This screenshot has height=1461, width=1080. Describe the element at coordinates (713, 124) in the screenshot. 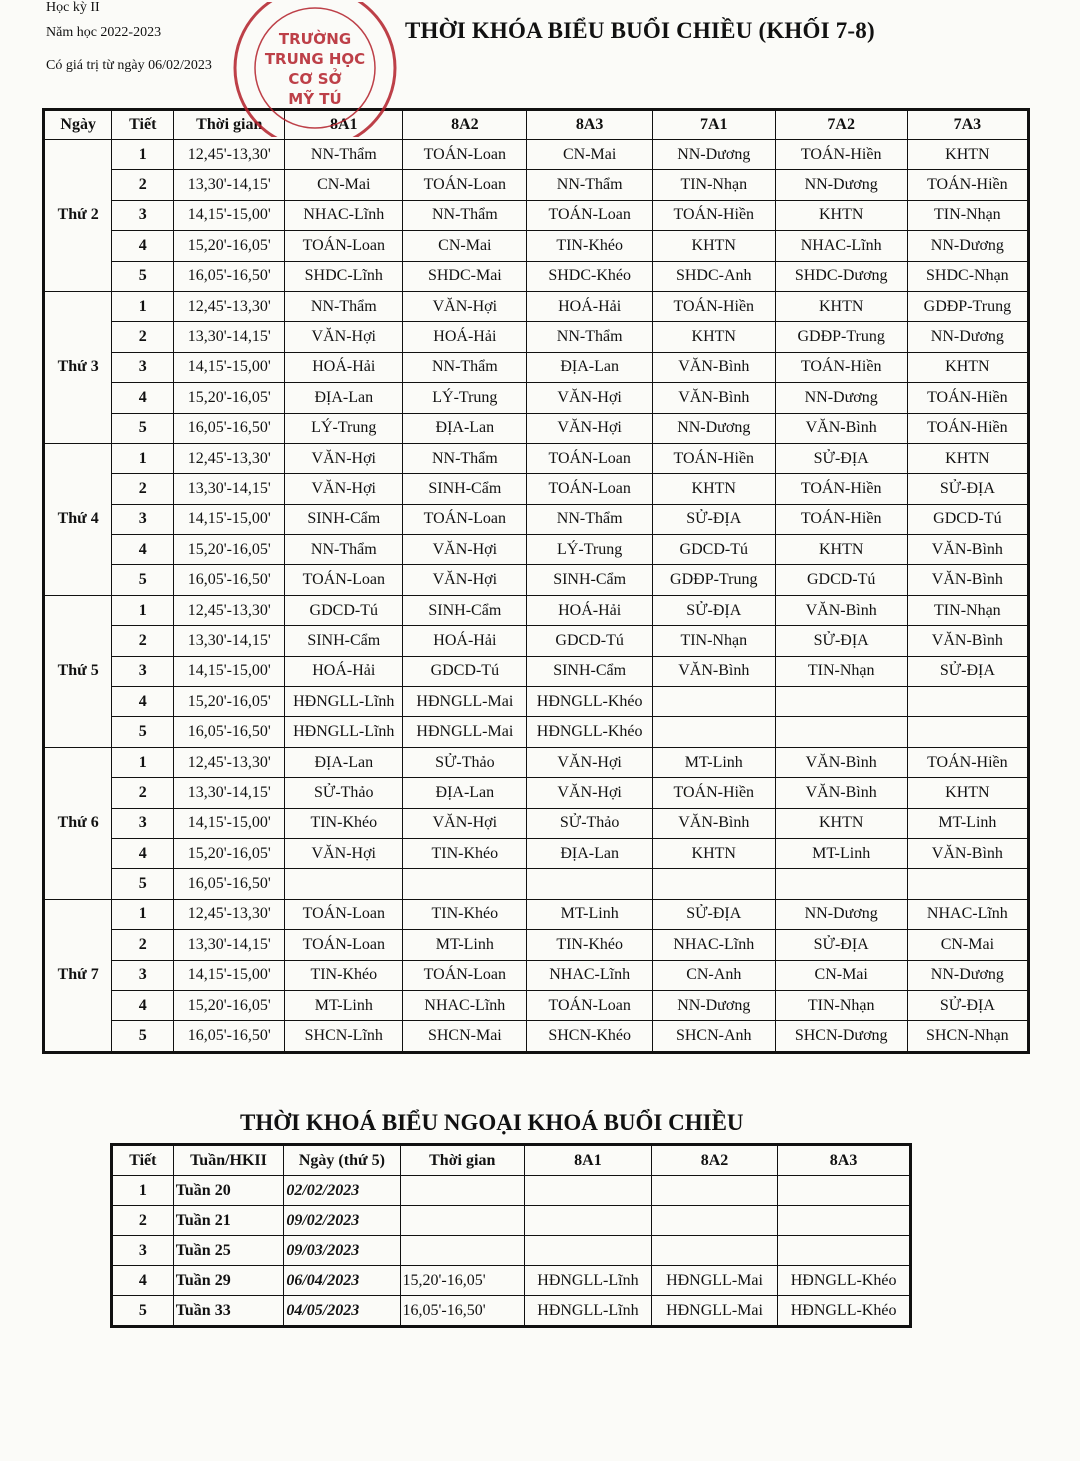

I see `column-header: 7A1` at that location.